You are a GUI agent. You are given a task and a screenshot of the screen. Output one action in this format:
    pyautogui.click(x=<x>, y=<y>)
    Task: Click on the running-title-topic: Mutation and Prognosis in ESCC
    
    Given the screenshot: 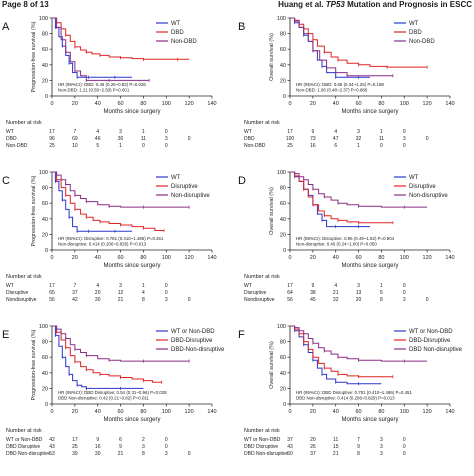 What is the action you would take?
    pyautogui.click(x=409, y=4)
    